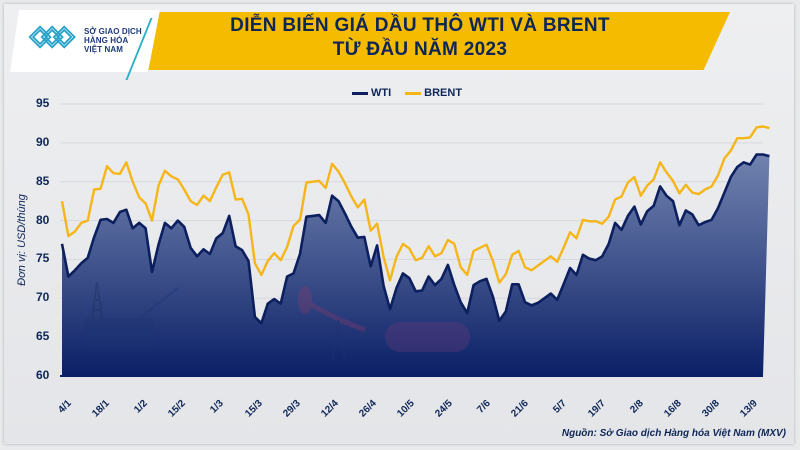 The width and height of the screenshot is (800, 450). I want to click on title-banner, so click(400, 41).